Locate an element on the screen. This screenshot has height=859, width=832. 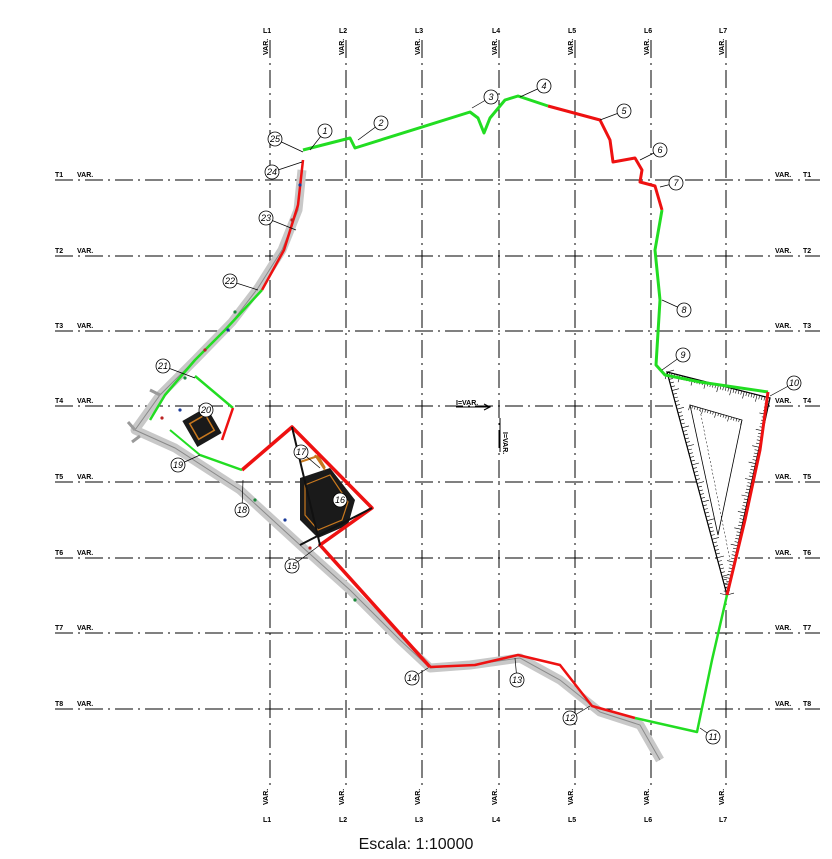
point-label: 9 is located at coordinates (682, 355).